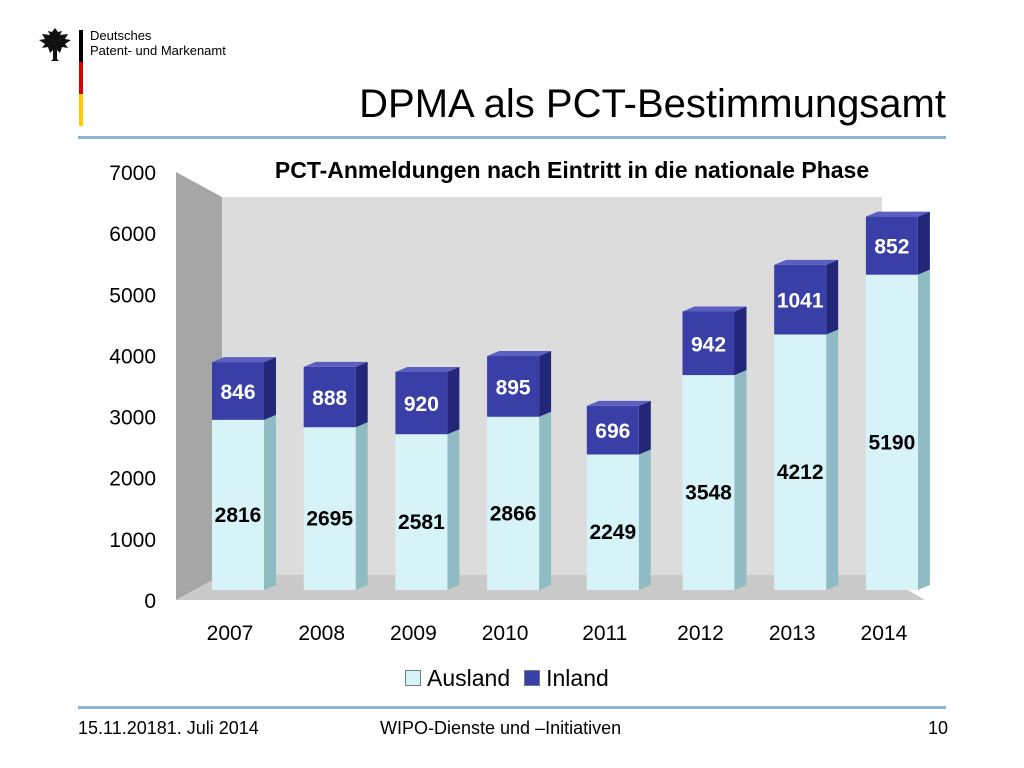 This screenshot has height=768, width=1024. Describe the element at coordinates (469, 677) in the screenshot. I see `legend-label-ausland: Ausland` at that location.